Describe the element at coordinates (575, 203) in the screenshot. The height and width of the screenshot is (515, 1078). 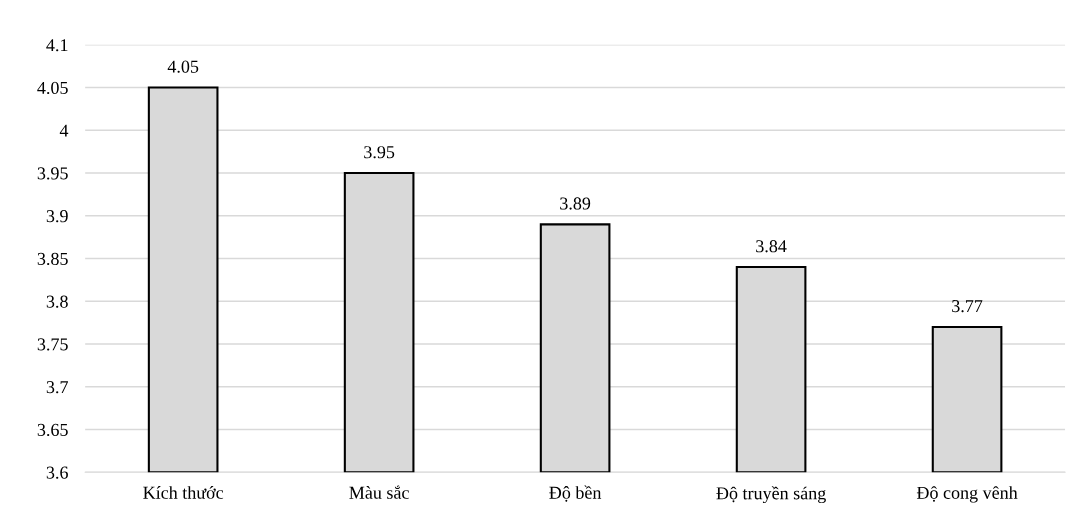
I see `data-label: 3.89` at that location.